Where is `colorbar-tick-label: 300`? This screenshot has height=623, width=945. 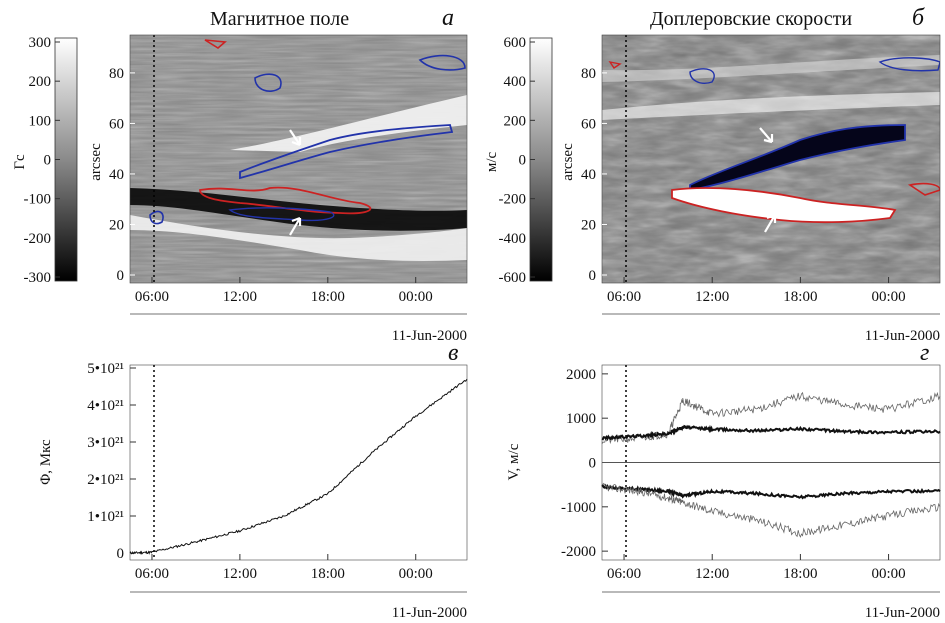
colorbar-tick-label: 300 is located at coordinates (40, 43).